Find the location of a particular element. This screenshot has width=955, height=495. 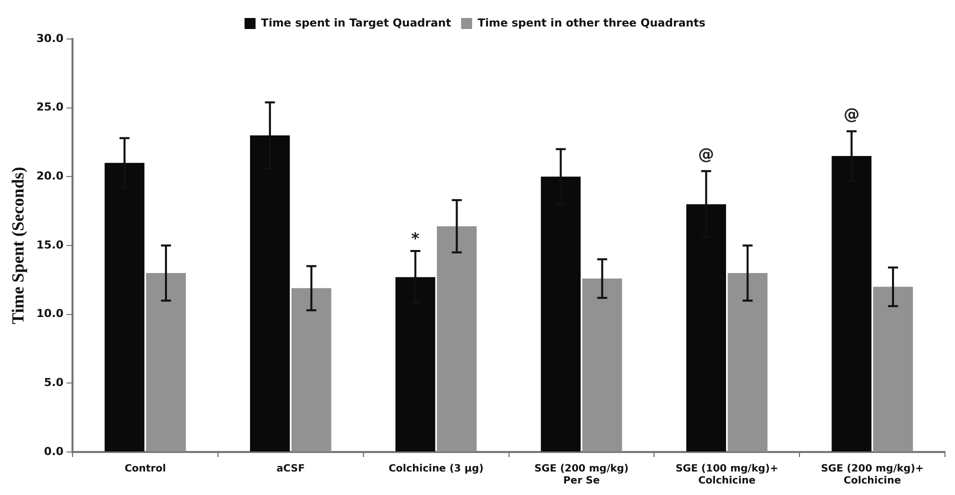

x-tick-label: SGE (100 mg/kg)+ Colchicine is located at coordinates (727, 475).